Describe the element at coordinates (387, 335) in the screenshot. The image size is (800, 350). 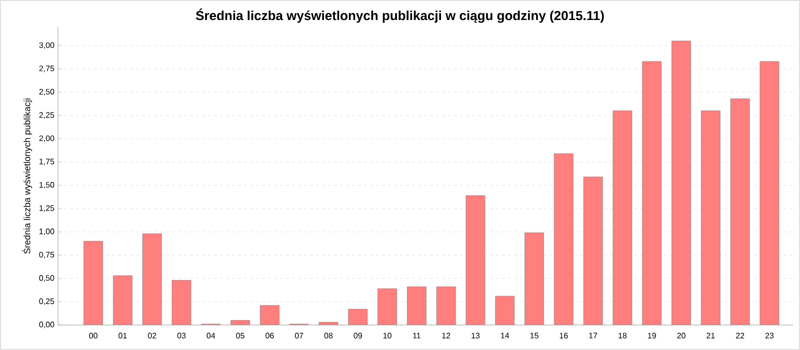
I see `x-tick-label: 10` at that location.